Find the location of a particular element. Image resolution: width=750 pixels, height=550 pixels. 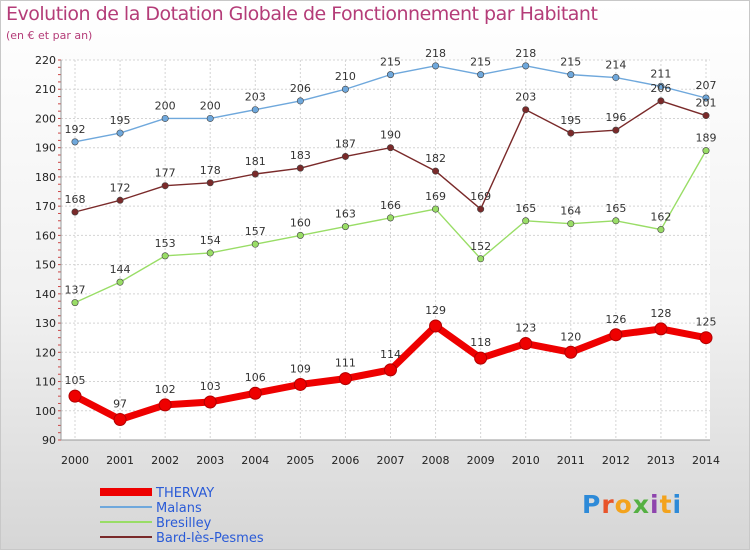

data-label-bard-l-s-pesmes: 182 is located at coordinates (435, 158).